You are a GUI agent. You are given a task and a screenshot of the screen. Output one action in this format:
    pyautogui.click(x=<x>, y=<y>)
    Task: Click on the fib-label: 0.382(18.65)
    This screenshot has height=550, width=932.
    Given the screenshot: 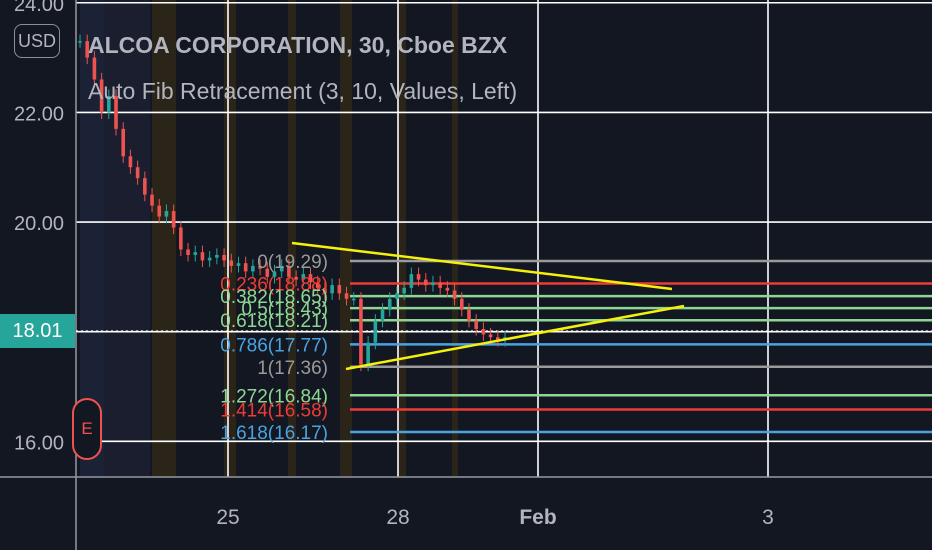 What is the action you would take?
    pyautogui.click(x=274, y=297)
    